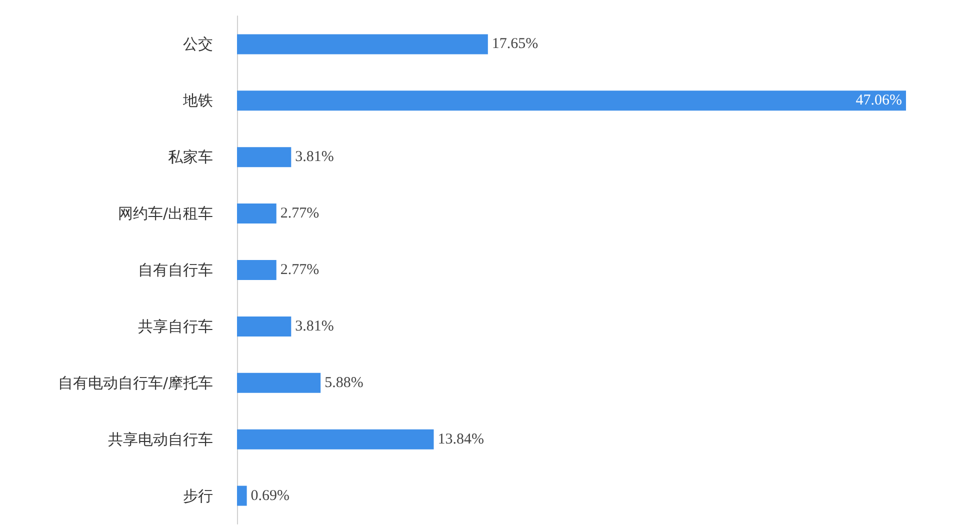 The width and height of the screenshot is (964, 526). I want to click on data-label: 47.06%, so click(879, 100).